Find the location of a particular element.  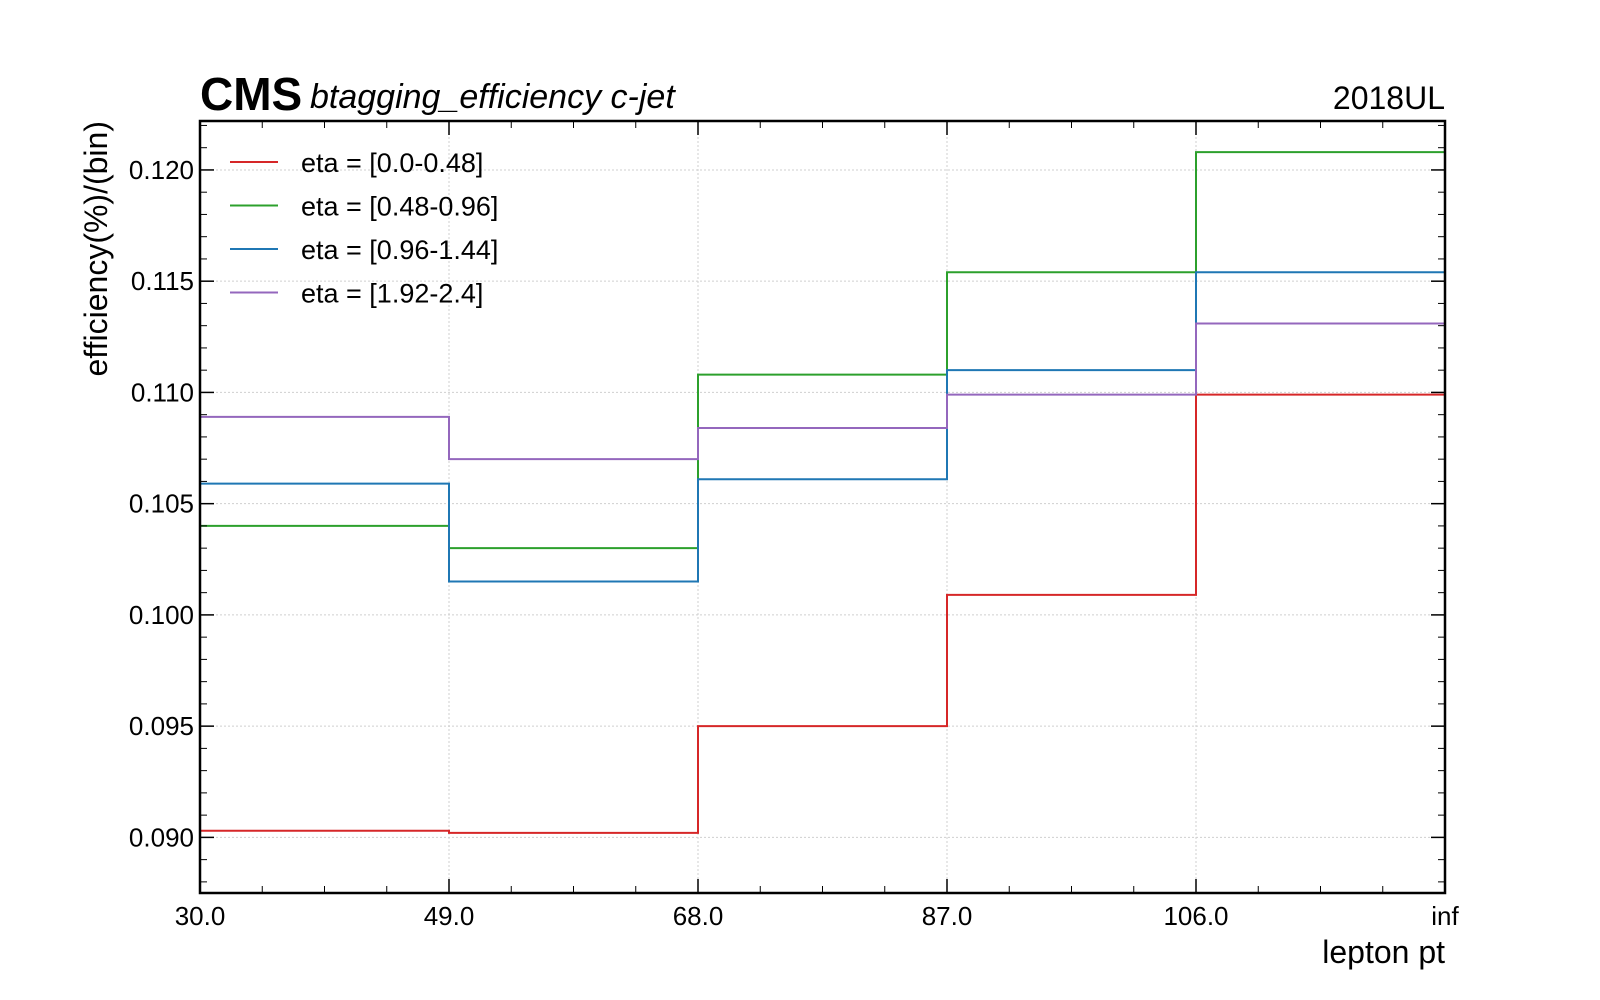

x-tick-label: inf is located at coordinates (1445, 916).